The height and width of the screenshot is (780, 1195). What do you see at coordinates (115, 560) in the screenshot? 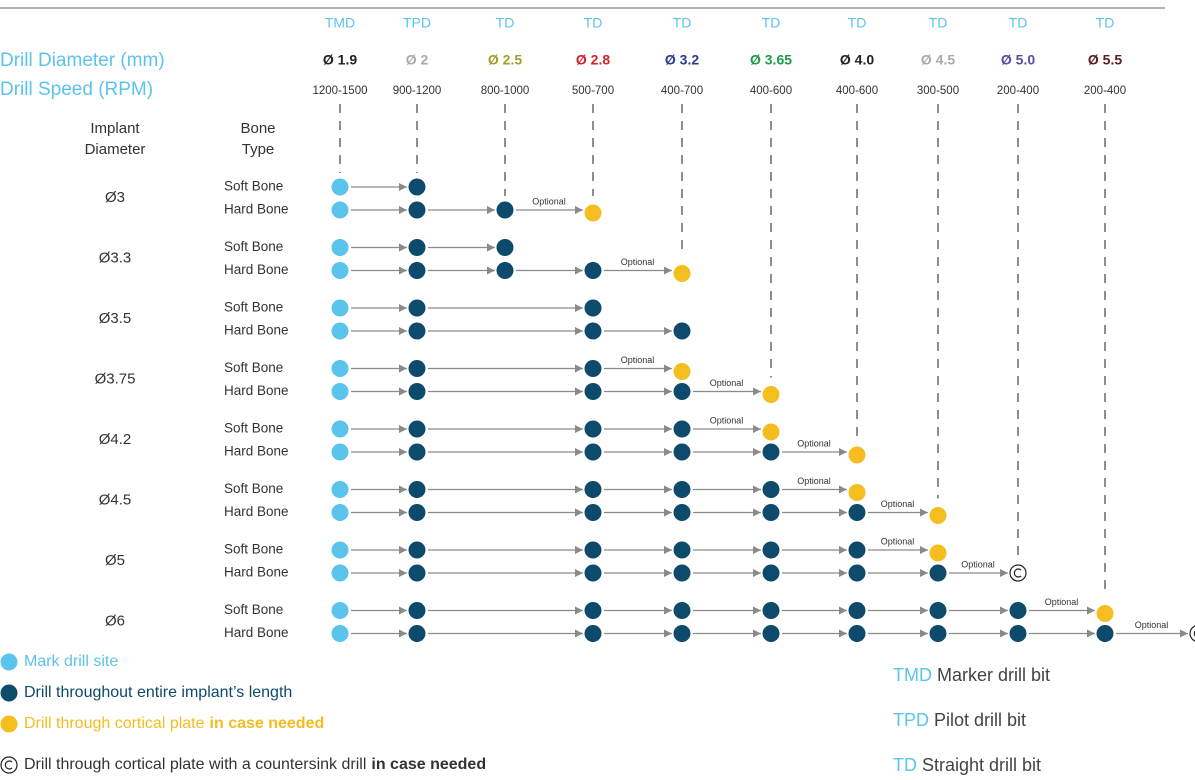
I see `implant-label: Ø5` at bounding box center [115, 560].